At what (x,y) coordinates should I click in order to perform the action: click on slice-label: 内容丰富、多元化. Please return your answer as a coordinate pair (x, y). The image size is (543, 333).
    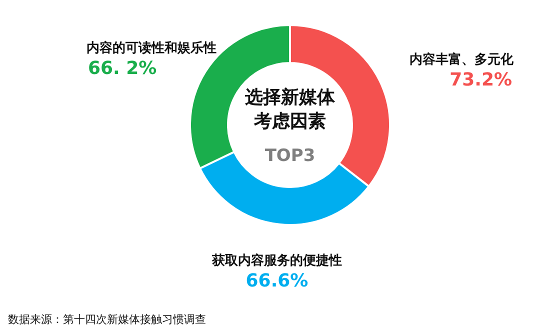
    Looking at the image, I should click on (462, 59).